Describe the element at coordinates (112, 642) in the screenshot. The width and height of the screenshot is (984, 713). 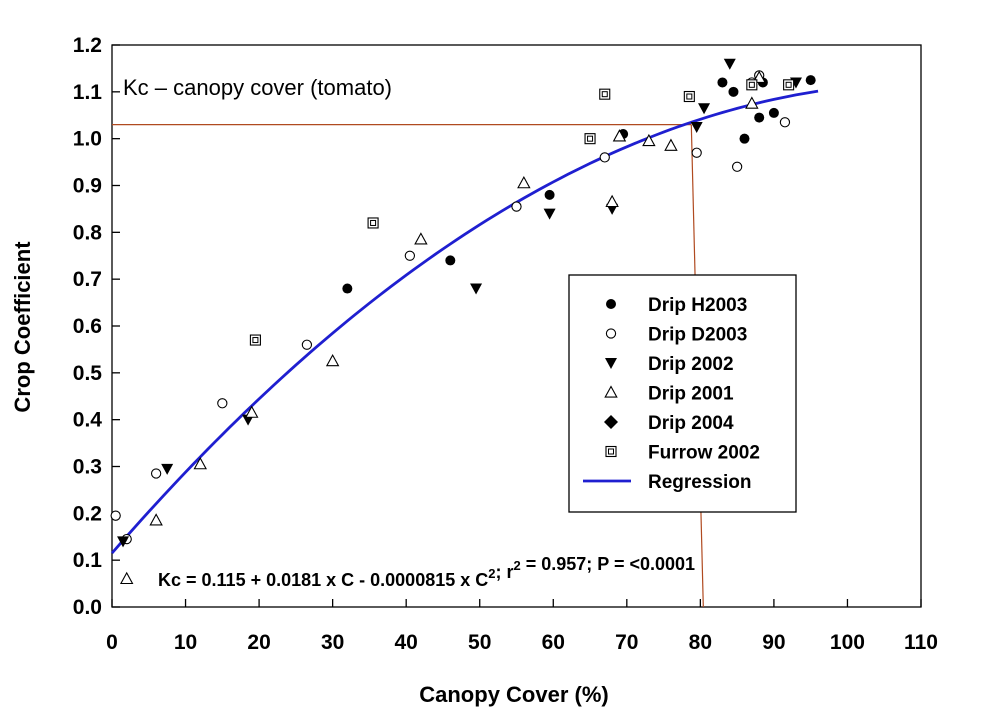
I see `x-tick-label: 0` at that location.